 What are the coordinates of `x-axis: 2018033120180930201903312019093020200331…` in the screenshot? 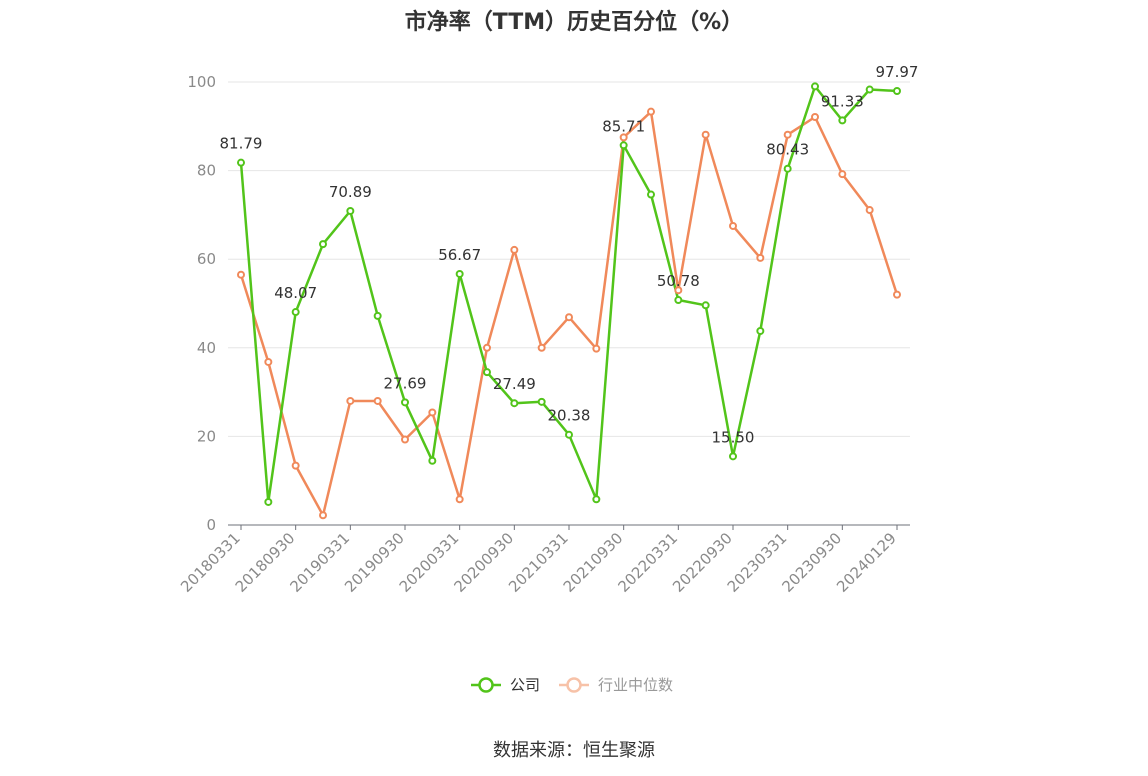 It's located at (543, 560).